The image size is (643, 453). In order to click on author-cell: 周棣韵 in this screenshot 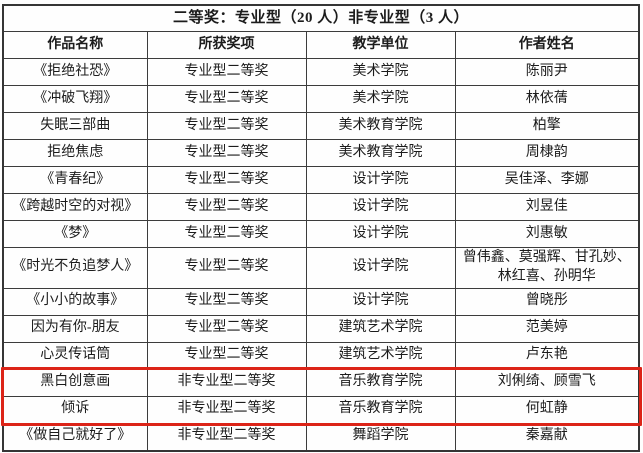, I will do `click(547, 153)`.